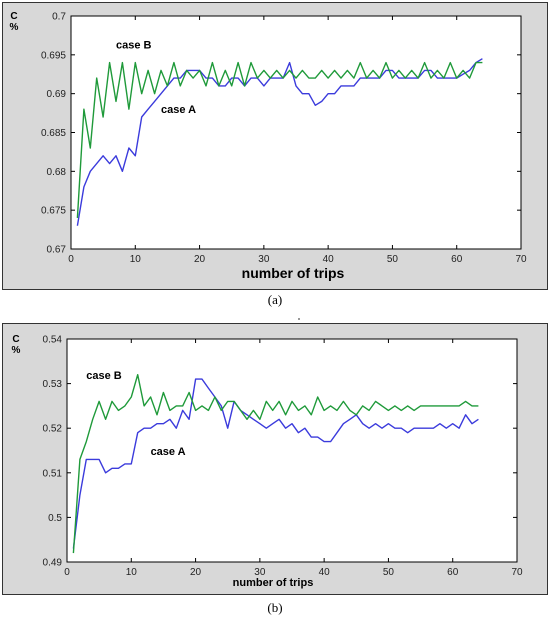 Image resolution: width=550 pixels, height=622 pixels. I want to click on y-tick-label: 0.68, so click(57, 172).